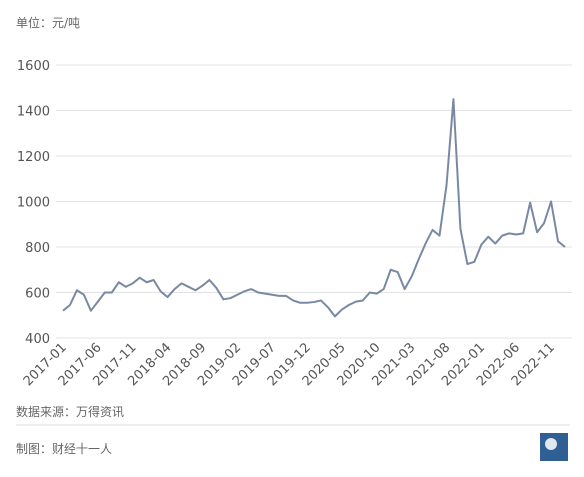 This screenshot has width=584, height=477. I want to click on logo-icon, so click(551, 444).